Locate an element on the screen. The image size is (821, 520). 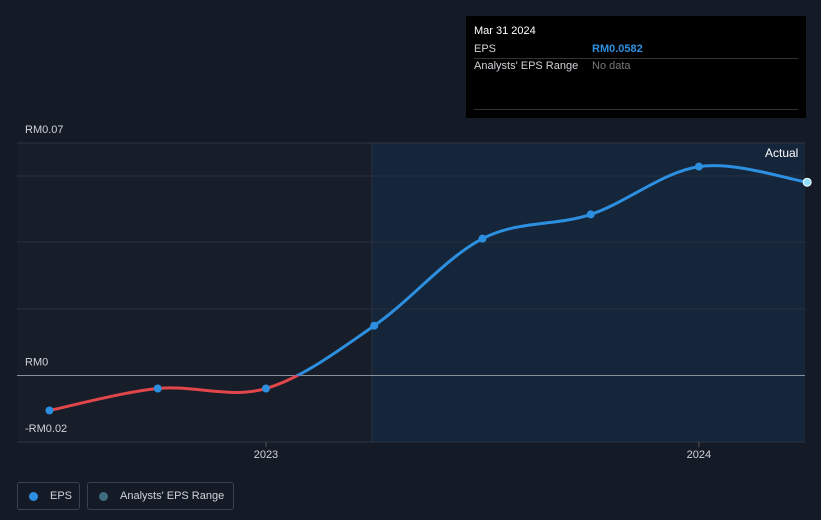
tooltip-row: Analysts' EPS Range No data is located at coordinates (636, 84).